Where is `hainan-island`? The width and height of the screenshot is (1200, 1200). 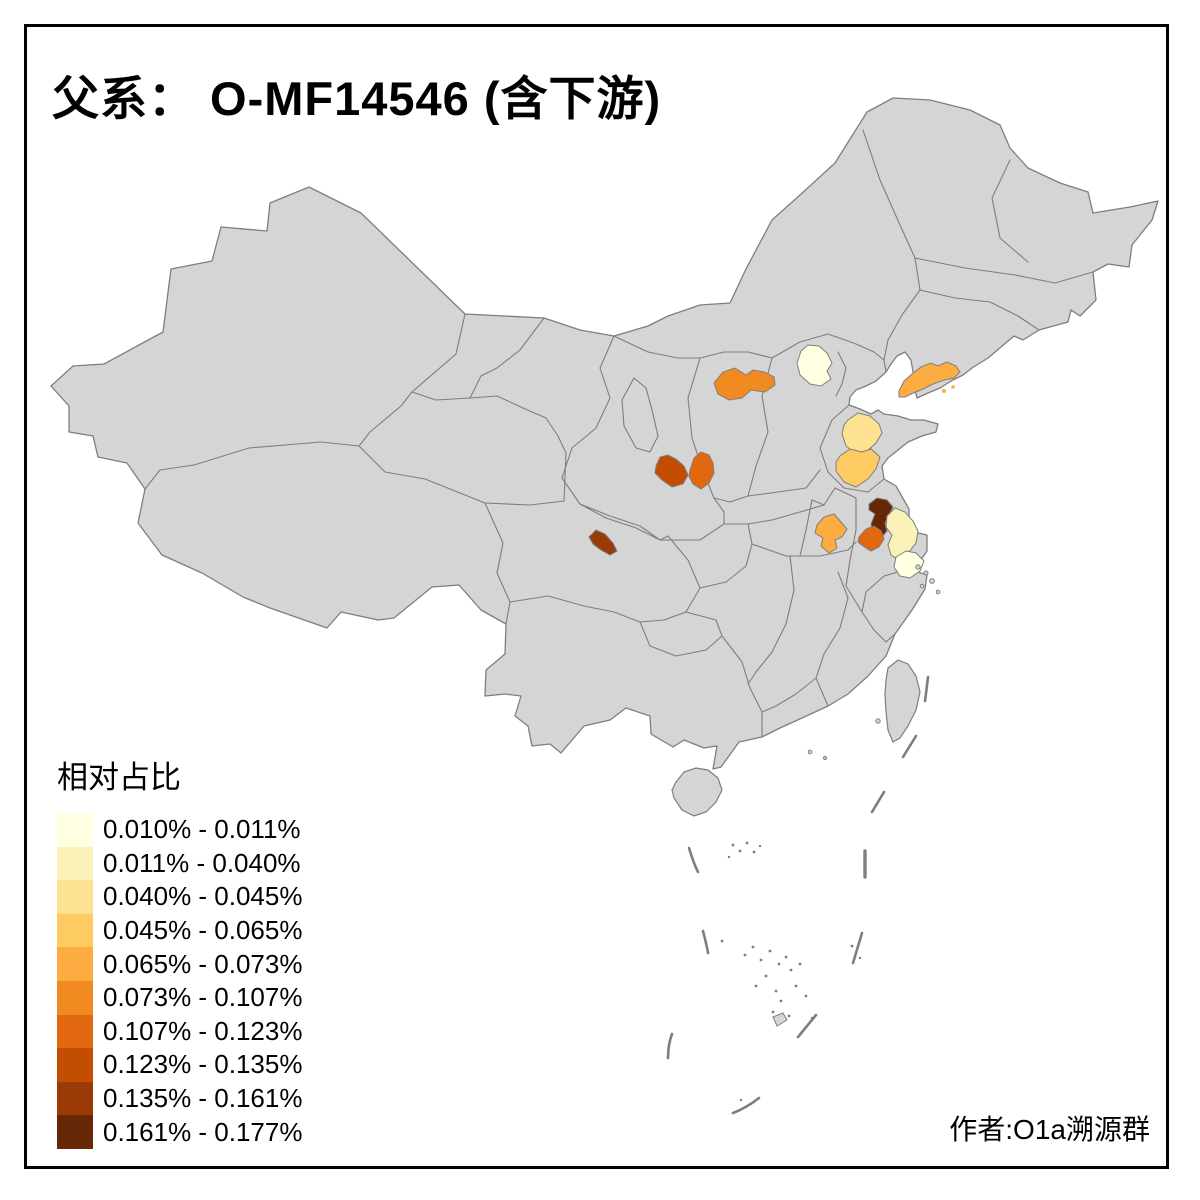
hainan-island is located at coordinates (697, 792).